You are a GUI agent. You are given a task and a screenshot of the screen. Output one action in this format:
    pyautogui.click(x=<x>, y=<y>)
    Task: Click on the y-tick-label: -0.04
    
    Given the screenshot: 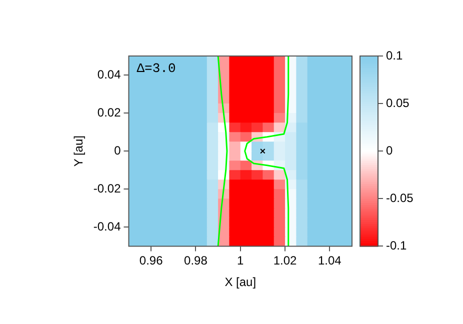 What is the action you would take?
    pyautogui.click(x=107, y=226)
    